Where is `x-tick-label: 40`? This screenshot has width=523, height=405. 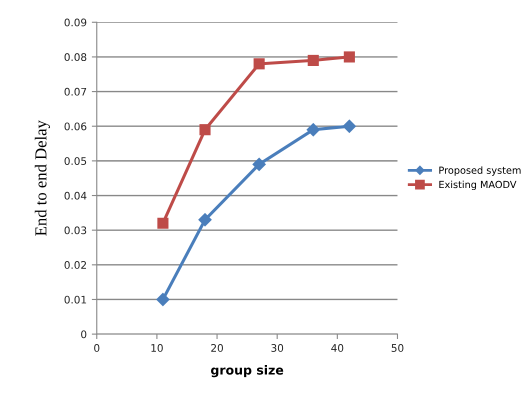
x-tick-label: 40 is located at coordinates (337, 348).